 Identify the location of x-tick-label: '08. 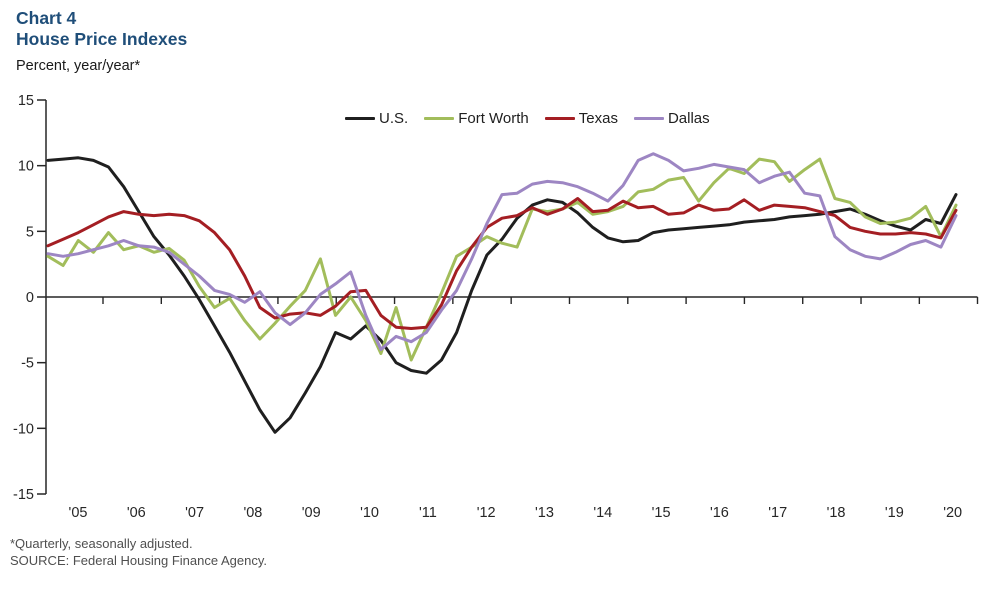
(252, 513).